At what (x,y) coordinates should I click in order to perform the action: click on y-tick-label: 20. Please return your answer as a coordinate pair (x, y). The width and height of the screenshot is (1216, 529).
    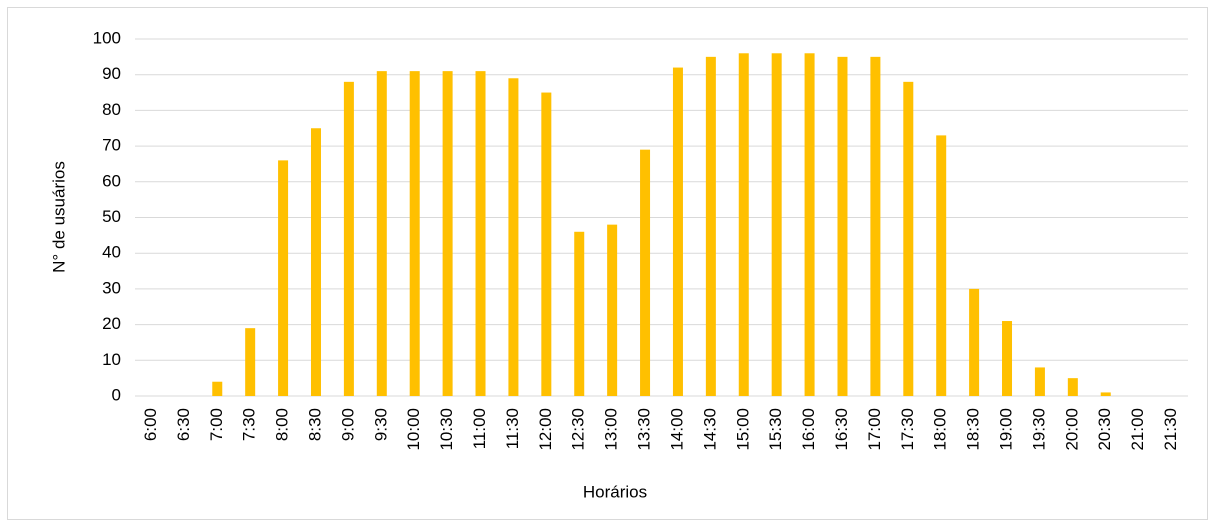
    Looking at the image, I should click on (111, 323).